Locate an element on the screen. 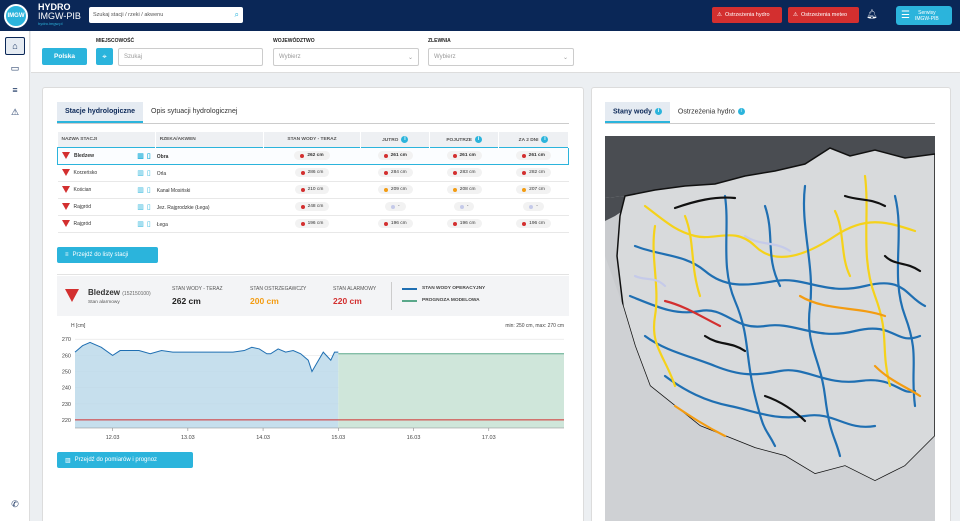 This screenshot has width=960, height=521. legend-forecast-swatch is located at coordinates (409, 301).